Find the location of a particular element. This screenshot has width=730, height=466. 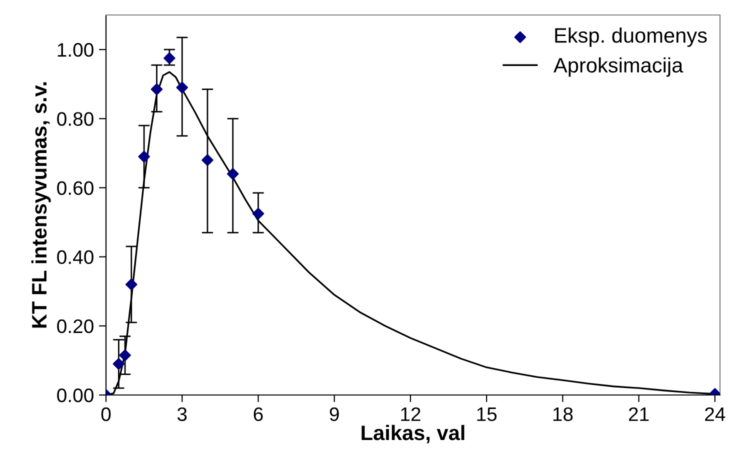

x-tick-label: 12 is located at coordinates (410, 414).